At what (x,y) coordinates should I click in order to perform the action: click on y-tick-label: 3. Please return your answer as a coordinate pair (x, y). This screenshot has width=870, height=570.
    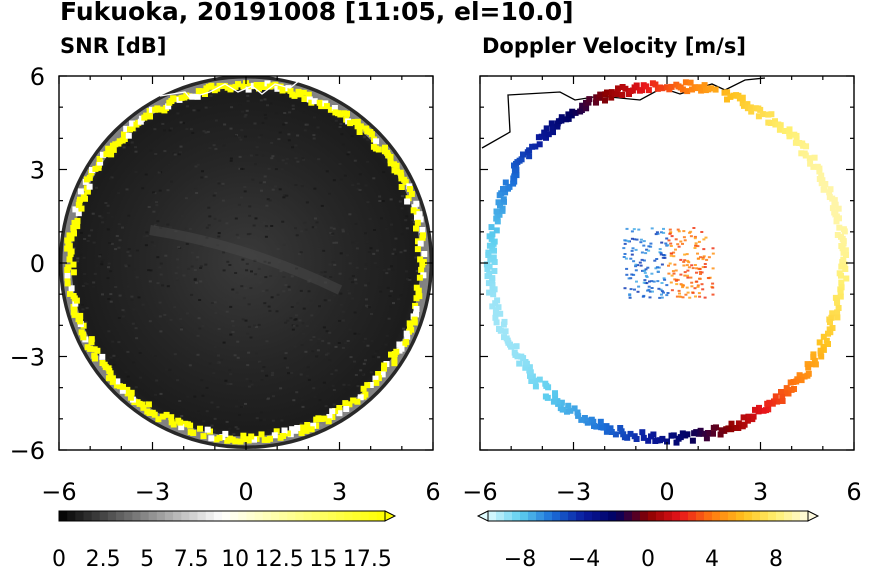
    Looking at the image, I should click on (37, 171).